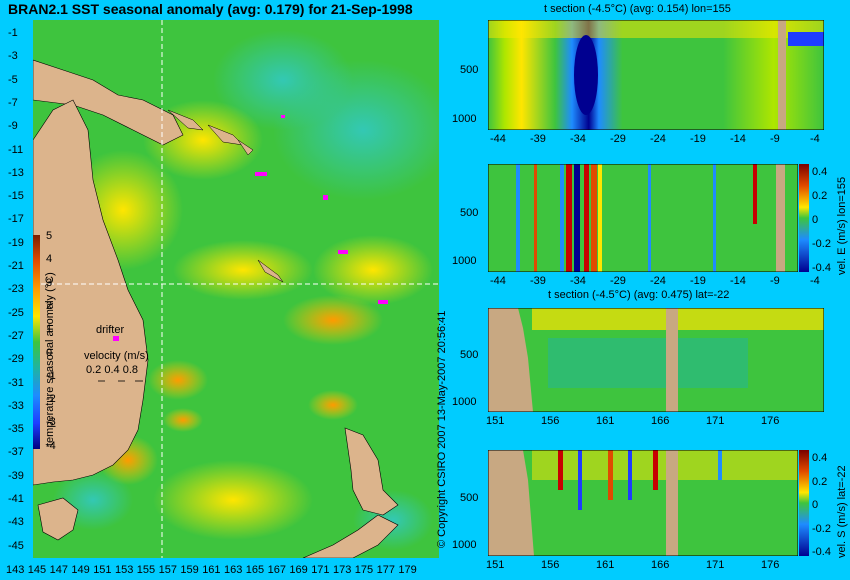  Describe the element at coordinates (16, 289) in the screenshot. I see `map-y-tick: -23` at that location.